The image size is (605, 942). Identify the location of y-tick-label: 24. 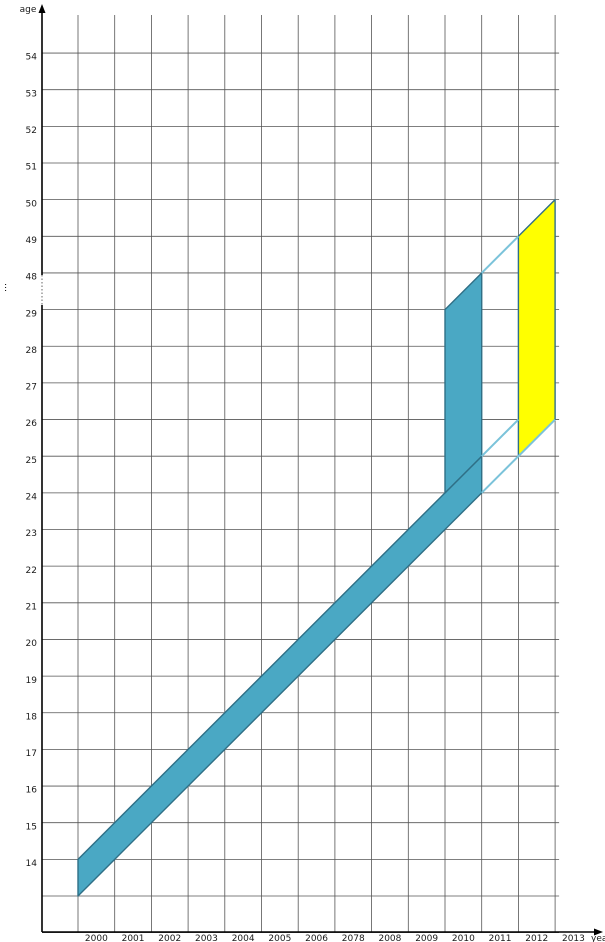
(32, 498).